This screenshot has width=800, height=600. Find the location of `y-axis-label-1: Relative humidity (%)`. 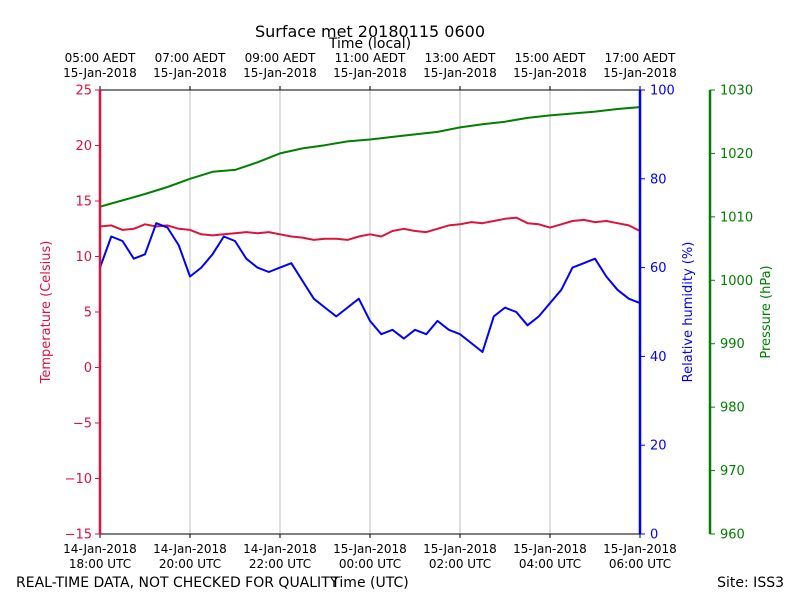

y-axis-label-1: Relative humidity (%) is located at coordinates (688, 312).